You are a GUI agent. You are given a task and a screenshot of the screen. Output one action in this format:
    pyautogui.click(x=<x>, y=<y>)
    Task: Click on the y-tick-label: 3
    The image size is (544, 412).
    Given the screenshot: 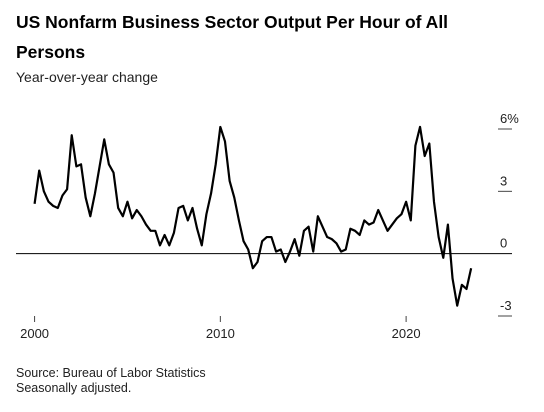 What is the action you would take?
    pyautogui.click(x=503, y=180)
    